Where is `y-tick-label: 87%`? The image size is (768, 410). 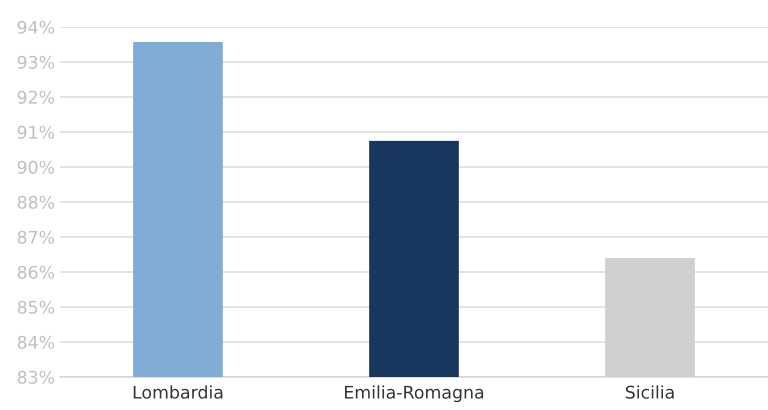
y-tick-label: 87% is located at coordinates (36, 237).